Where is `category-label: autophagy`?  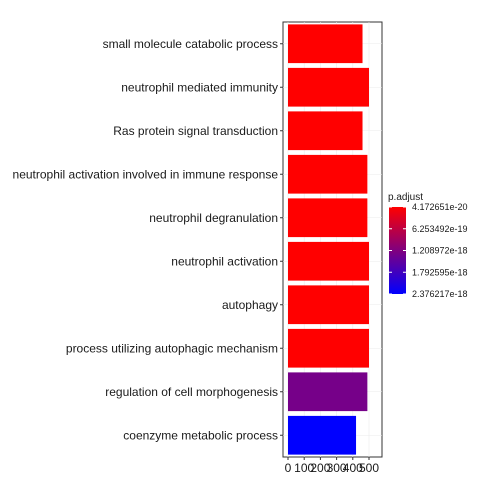
category-label: autophagy is located at coordinates (250, 305).